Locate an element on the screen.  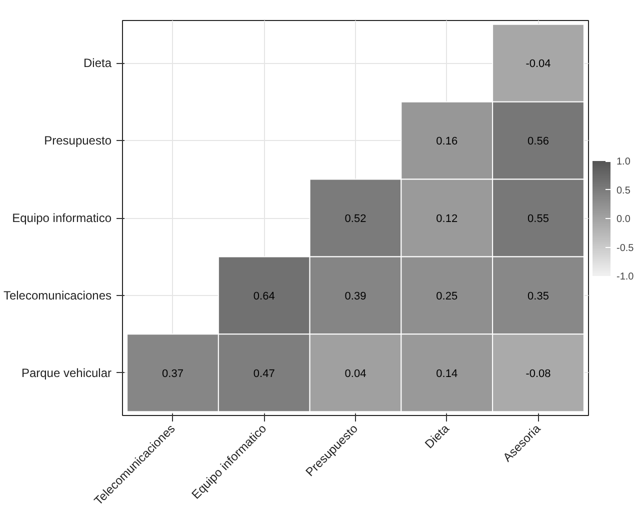
data-label: 0.64 is located at coordinates (264, 296).